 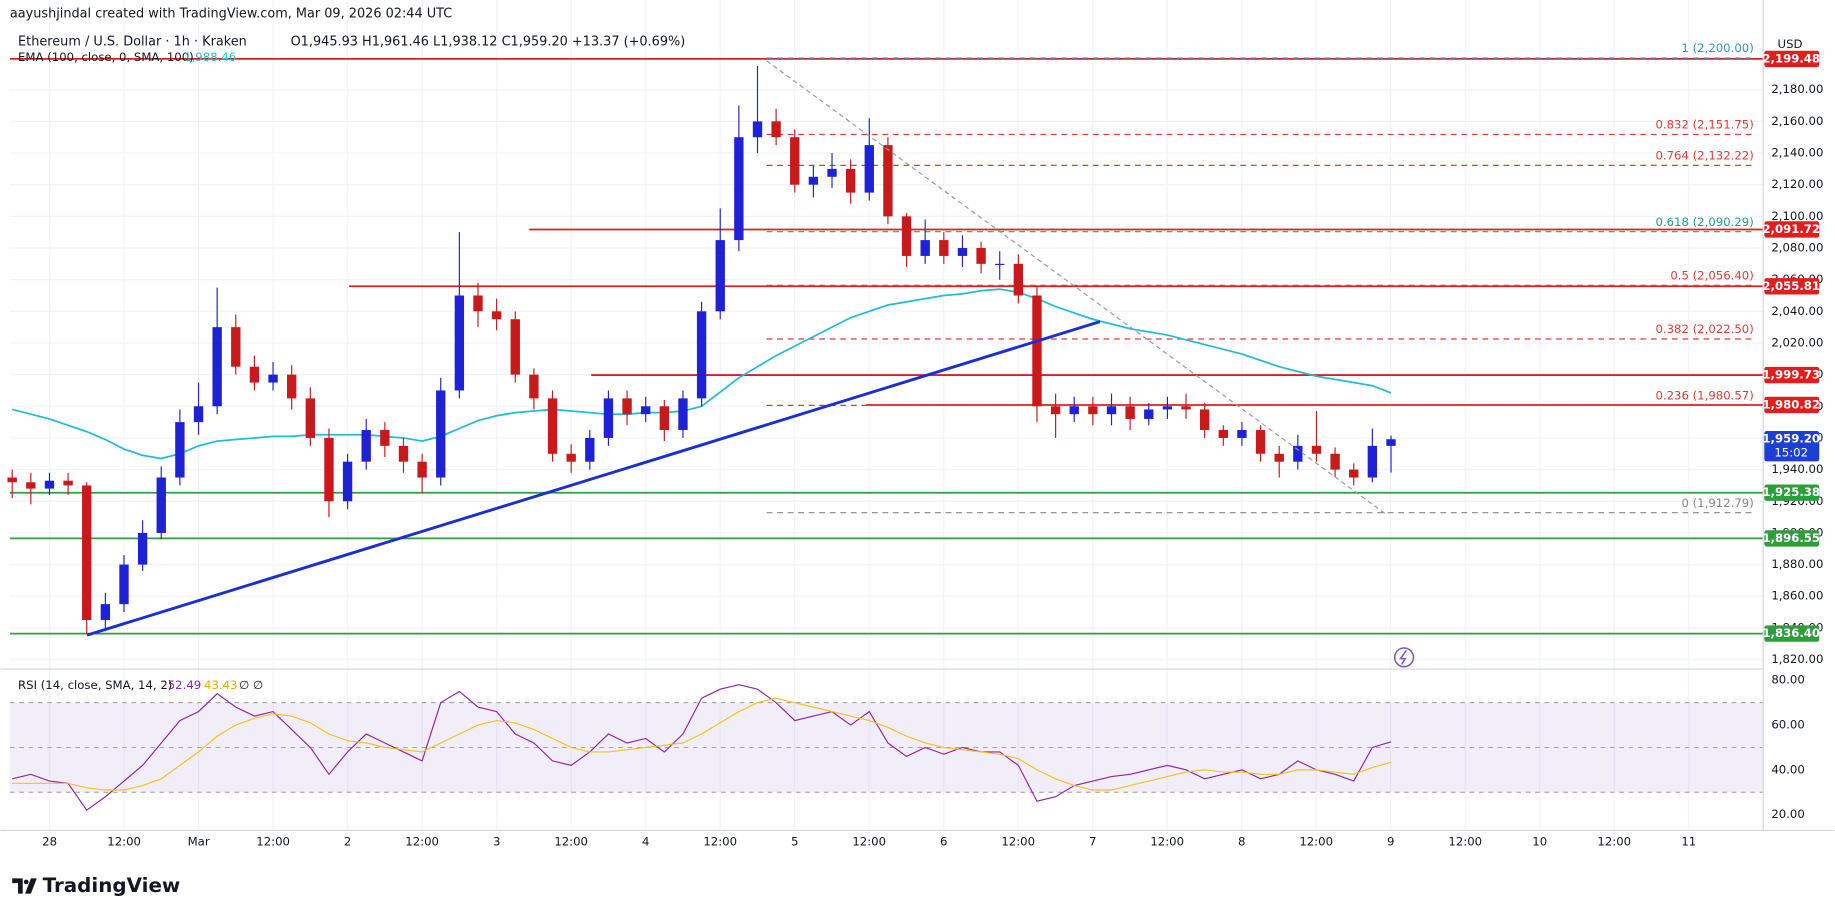 I want to click on x-tick-label: 2, so click(x=347, y=842).